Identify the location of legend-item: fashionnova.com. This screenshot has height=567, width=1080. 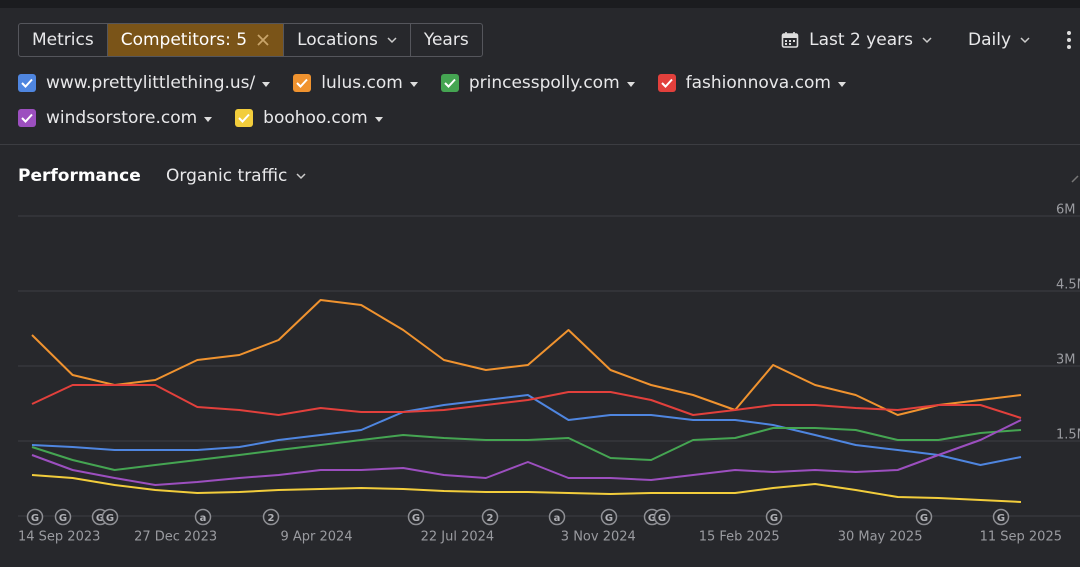
(752, 83).